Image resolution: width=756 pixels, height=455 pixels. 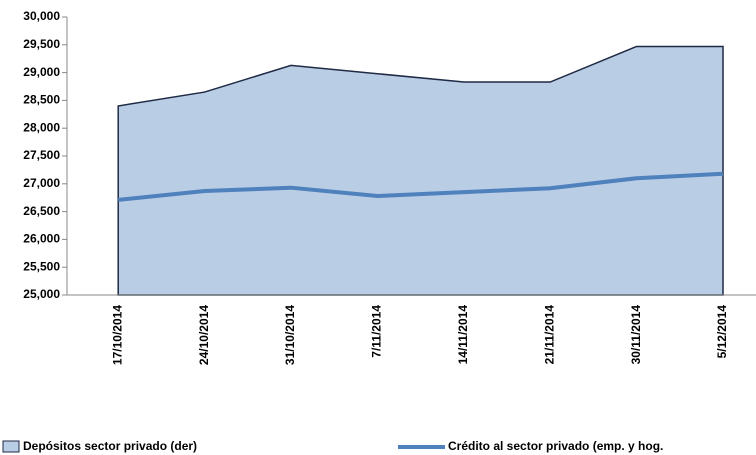 What do you see at coordinates (11, 446) in the screenshot?
I see `legend-swatch` at bounding box center [11, 446].